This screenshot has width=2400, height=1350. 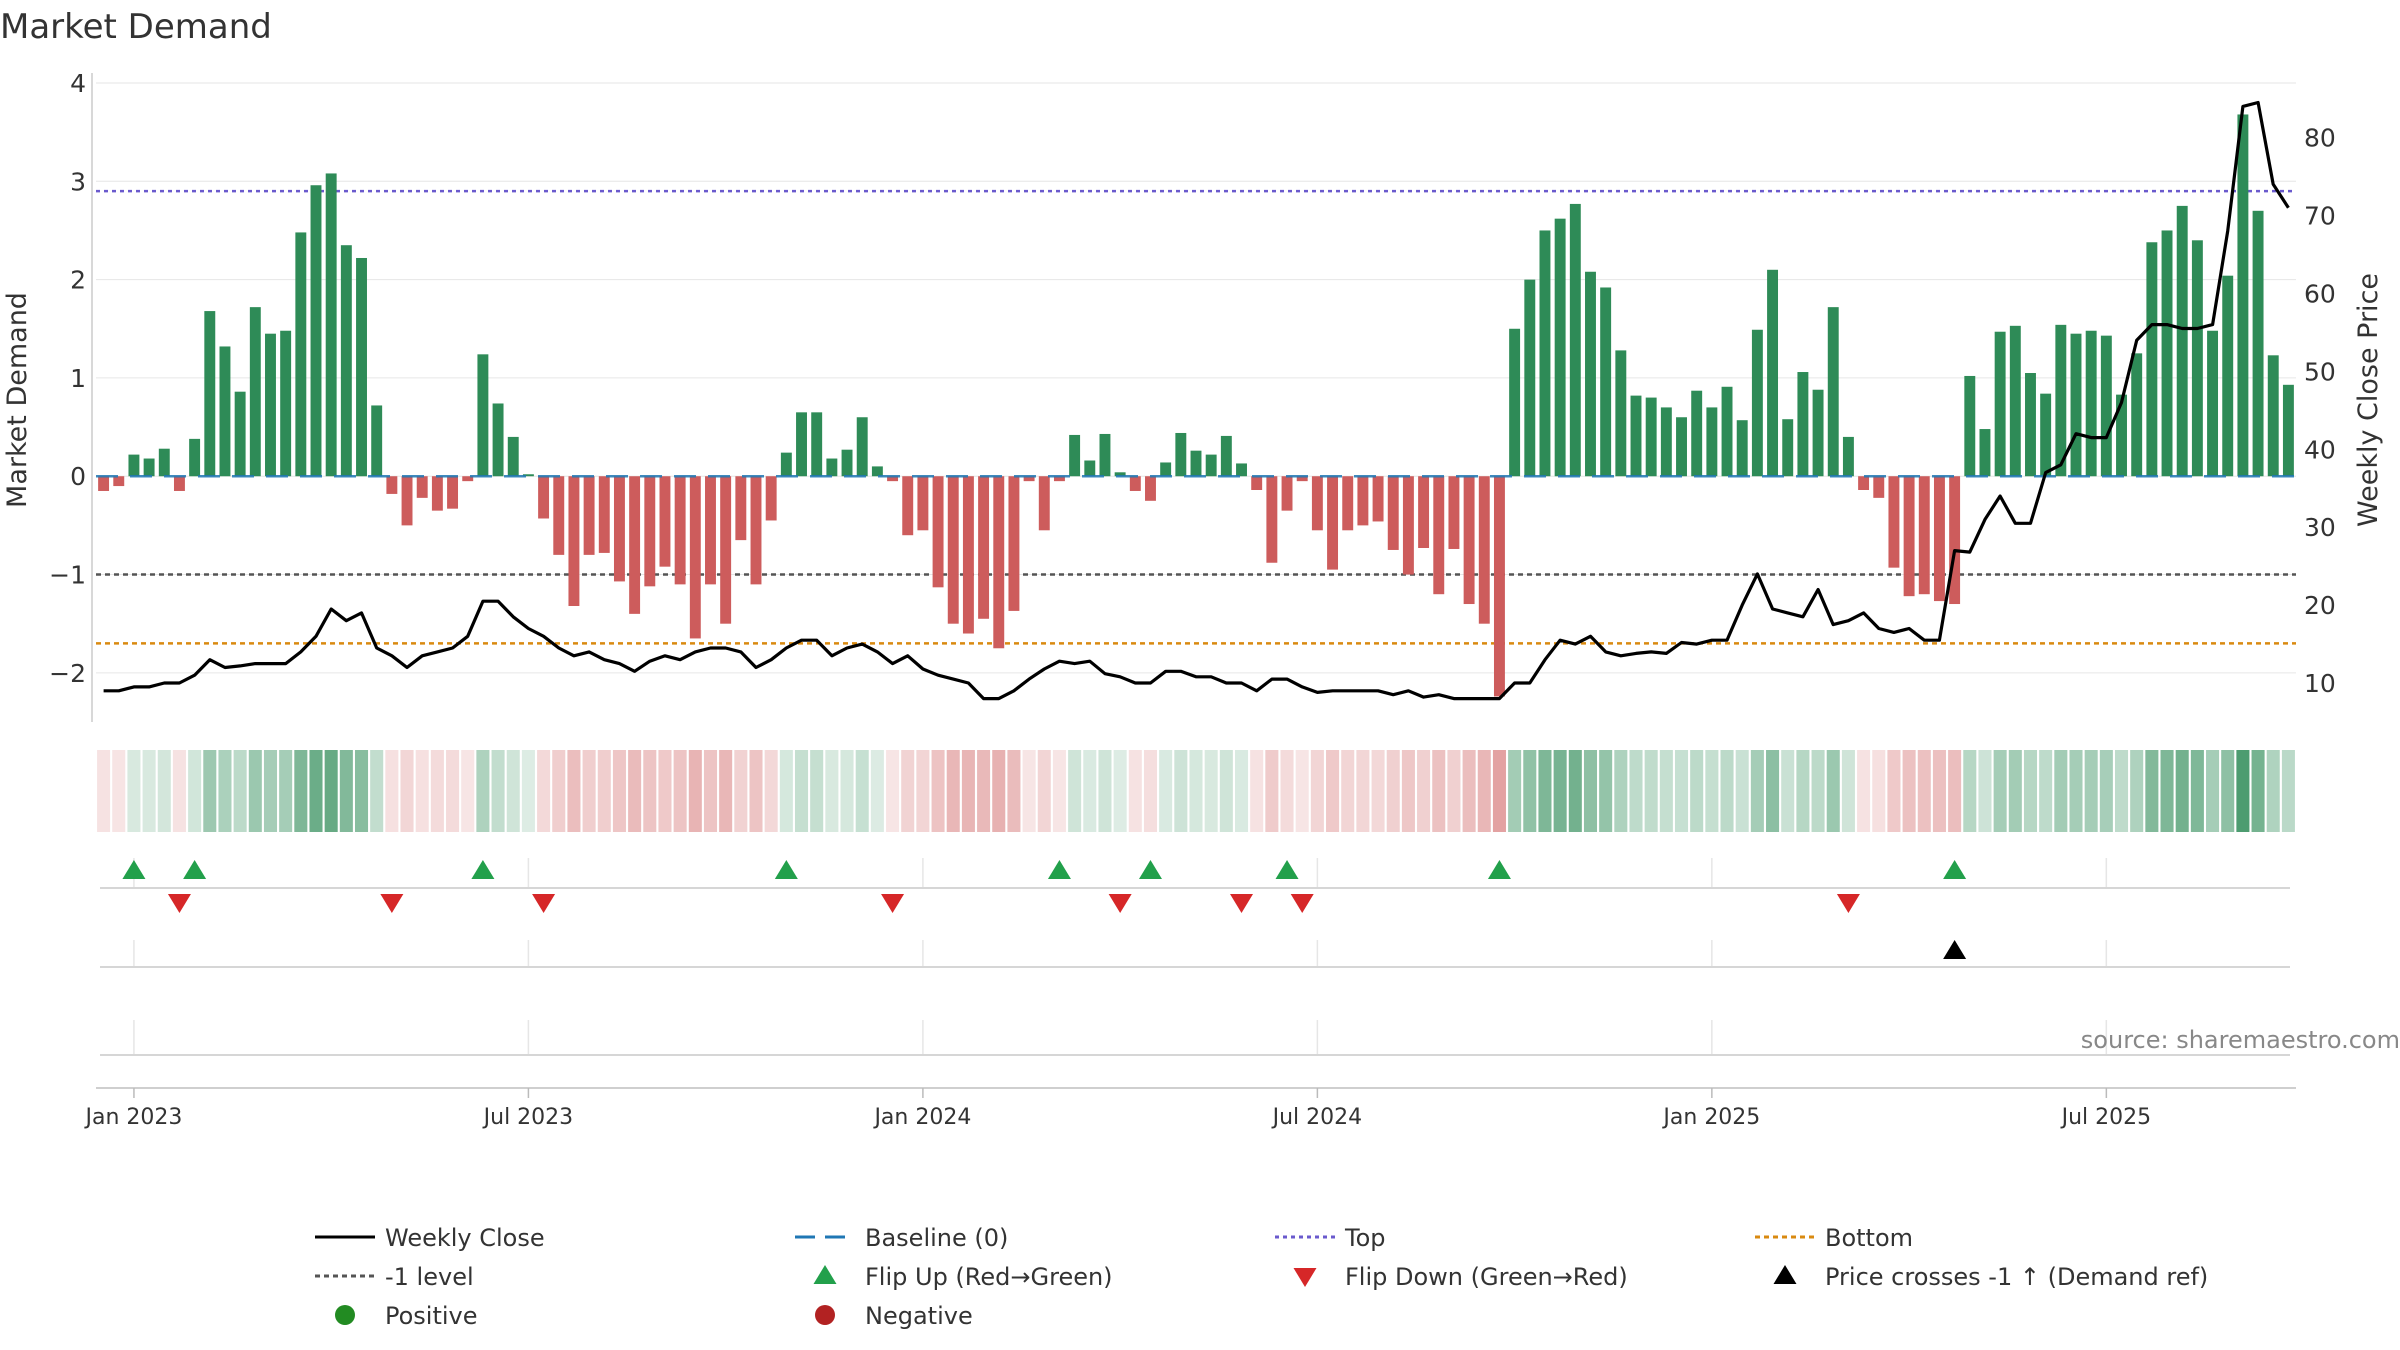 What do you see at coordinates (78, 181) in the screenshot?
I see `y-tick-label: 3` at bounding box center [78, 181].